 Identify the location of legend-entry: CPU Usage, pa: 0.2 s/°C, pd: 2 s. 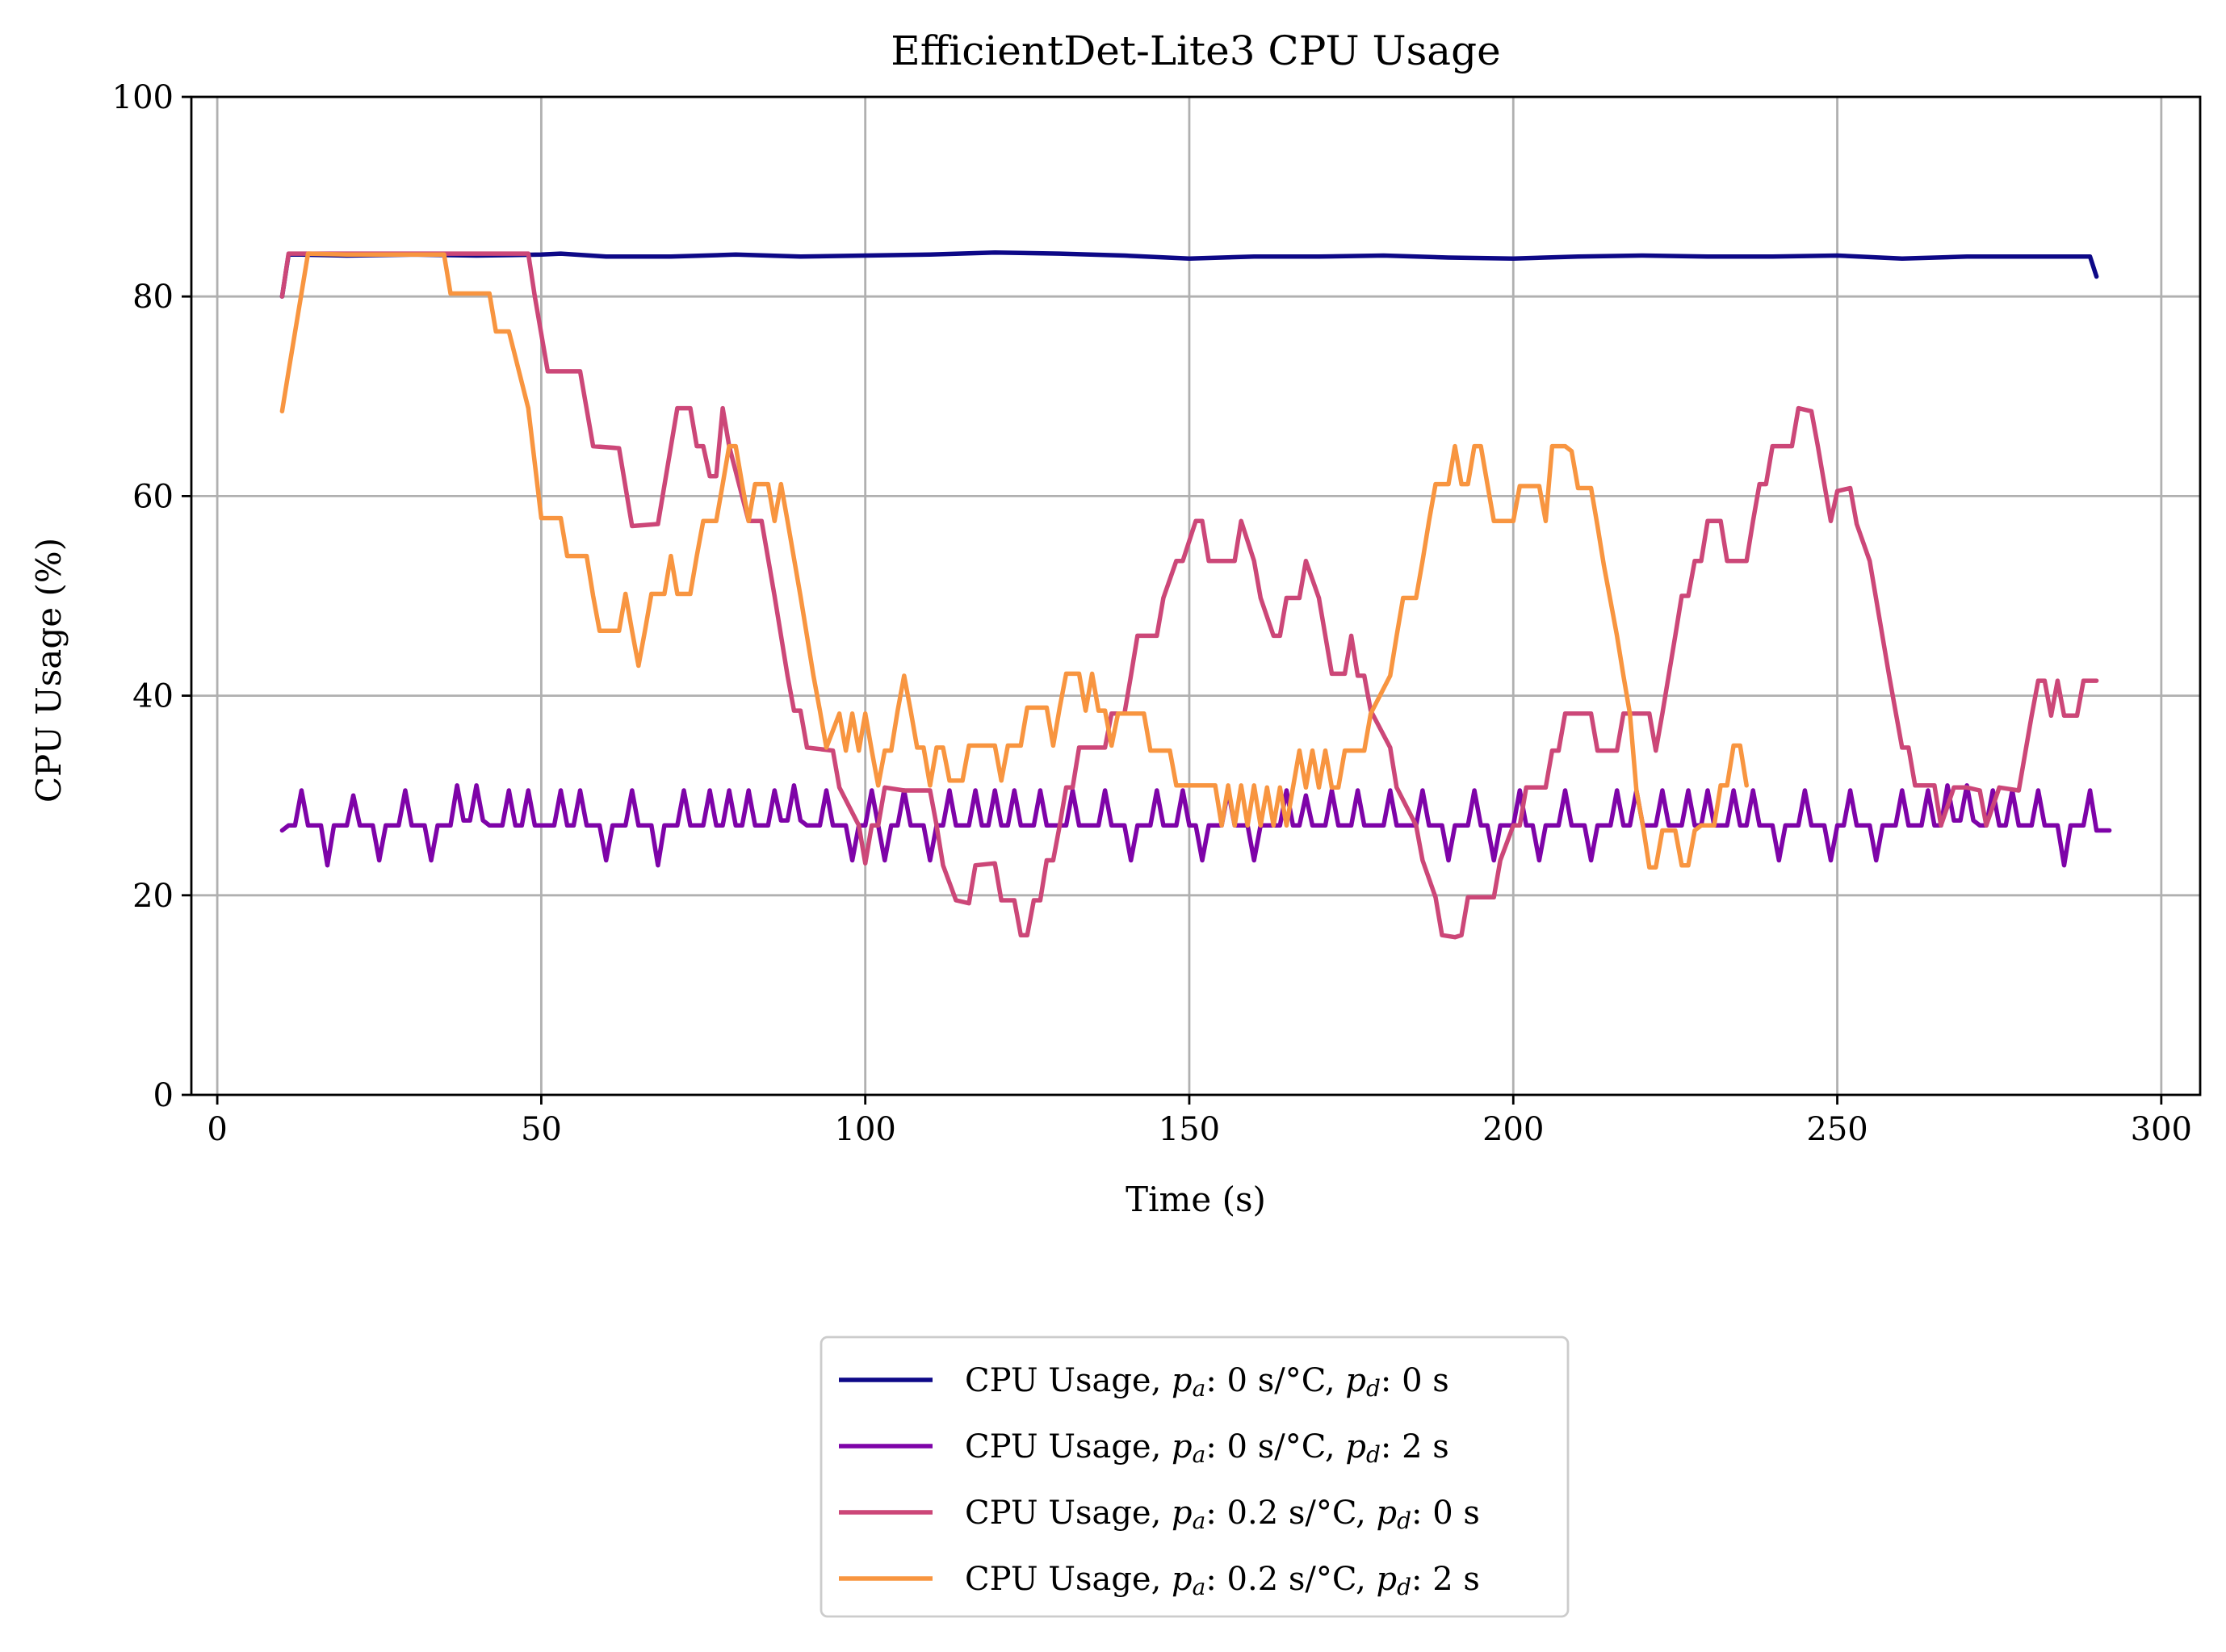
(1222, 1580).